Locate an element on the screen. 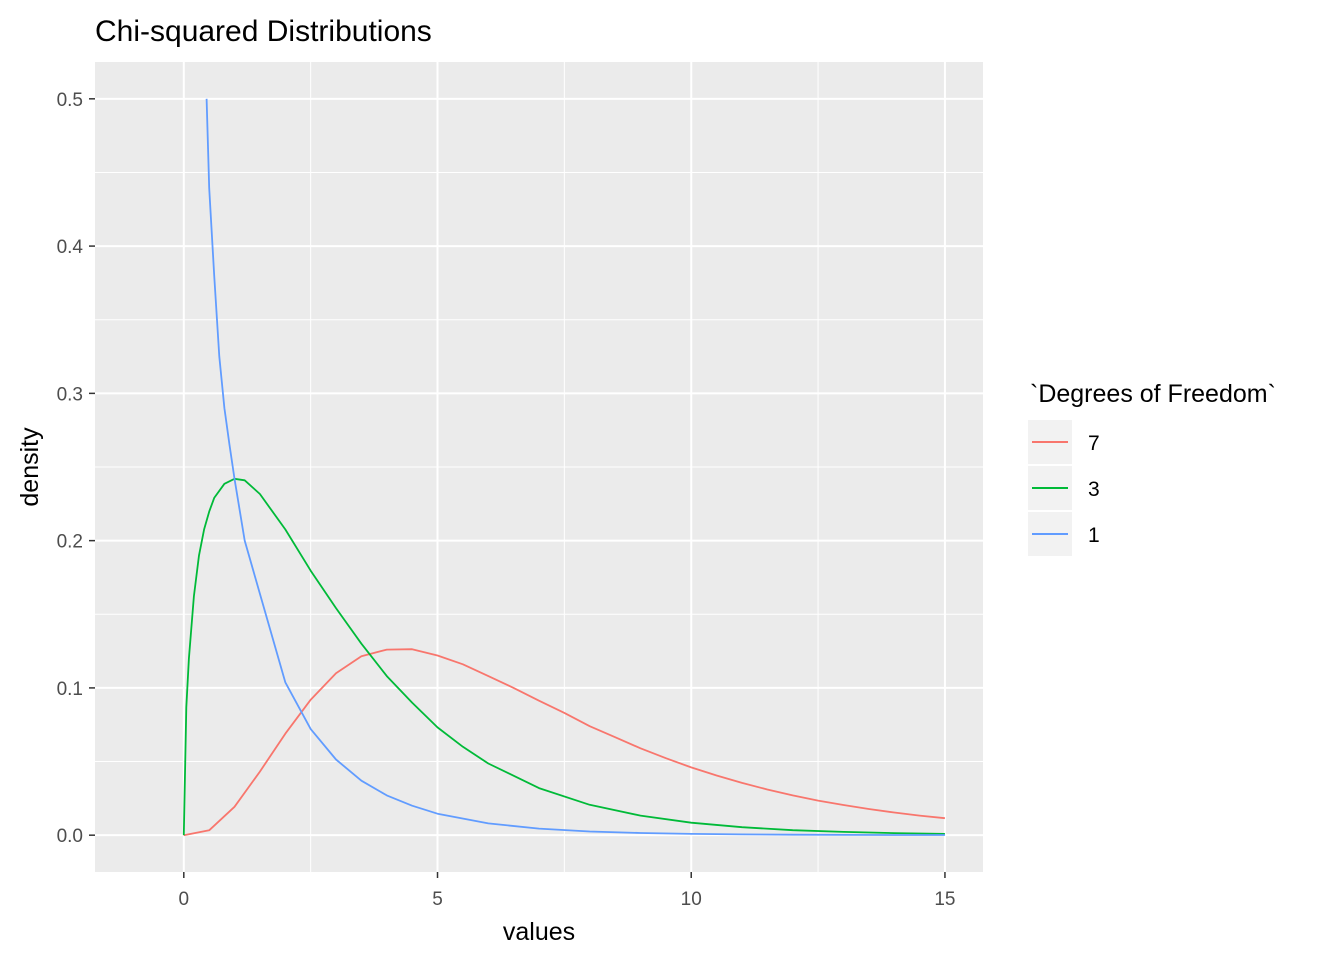  y-axis-title: density is located at coordinates (30, 467).